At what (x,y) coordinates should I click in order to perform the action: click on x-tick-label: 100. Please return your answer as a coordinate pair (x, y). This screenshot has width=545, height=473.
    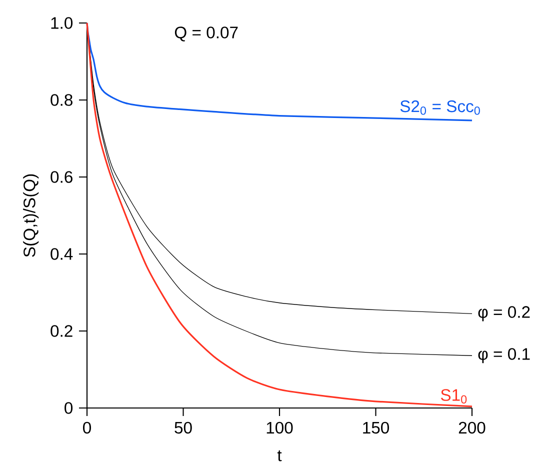
    Looking at the image, I should click on (279, 428).